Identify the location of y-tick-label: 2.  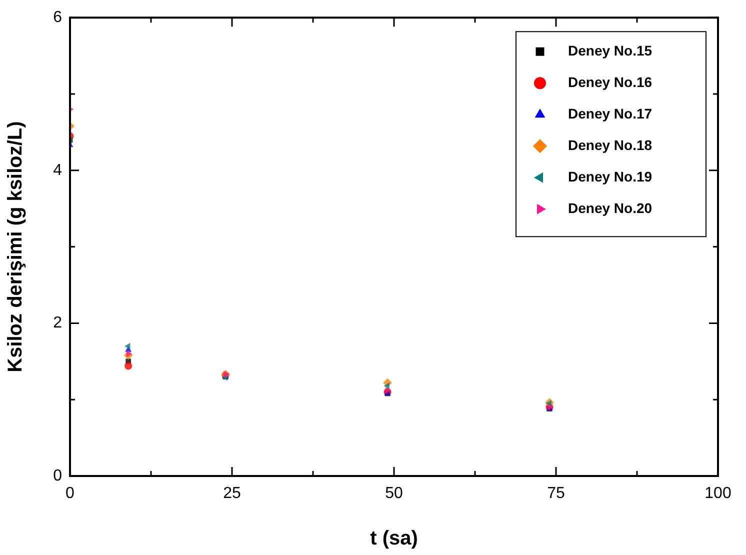
(57, 323).